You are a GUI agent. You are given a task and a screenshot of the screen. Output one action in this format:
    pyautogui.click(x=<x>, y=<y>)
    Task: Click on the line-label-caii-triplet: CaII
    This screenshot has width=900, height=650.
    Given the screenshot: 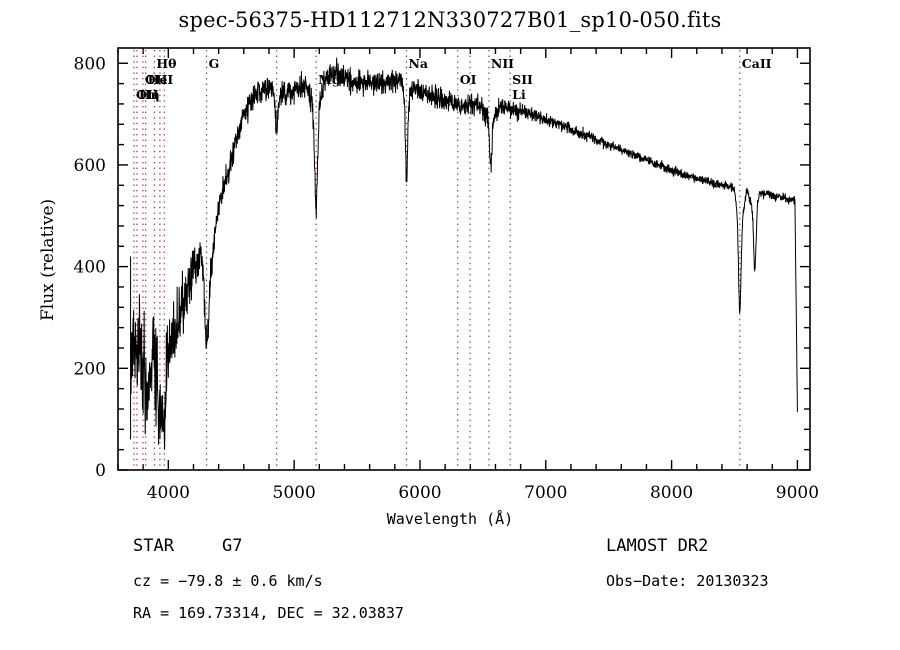 What is the action you would take?
    pyautogui.click(x=756, y=63)
    